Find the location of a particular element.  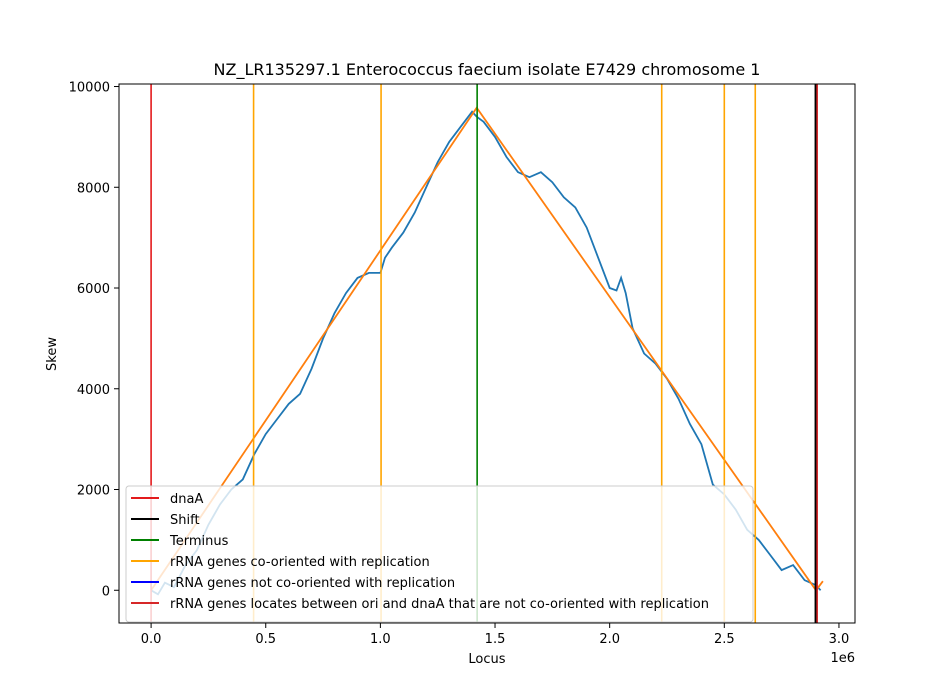

y-axis-label: Skew is located at coordinates (52, 354).